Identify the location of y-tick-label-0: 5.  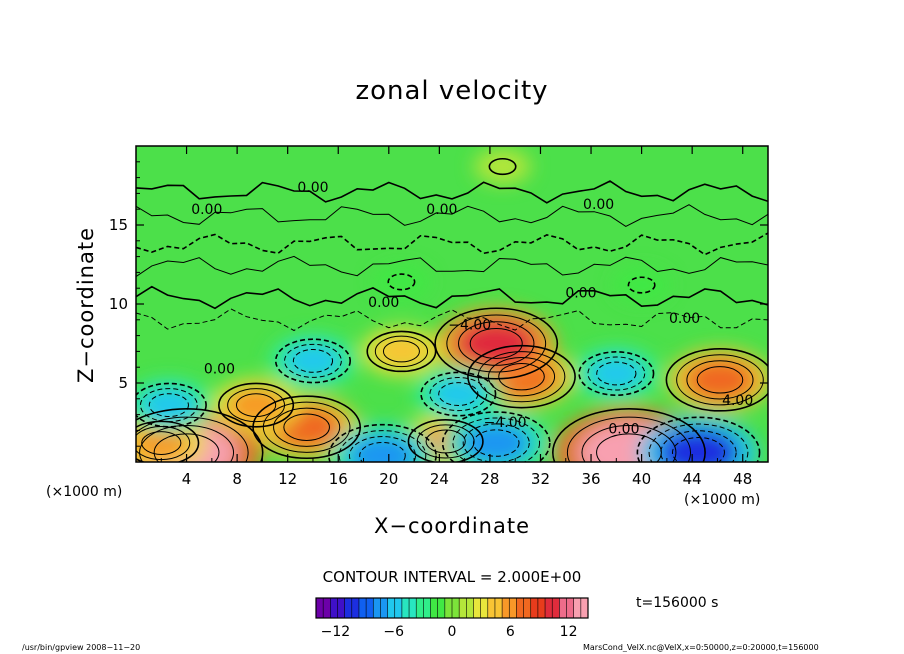
(123, 383).